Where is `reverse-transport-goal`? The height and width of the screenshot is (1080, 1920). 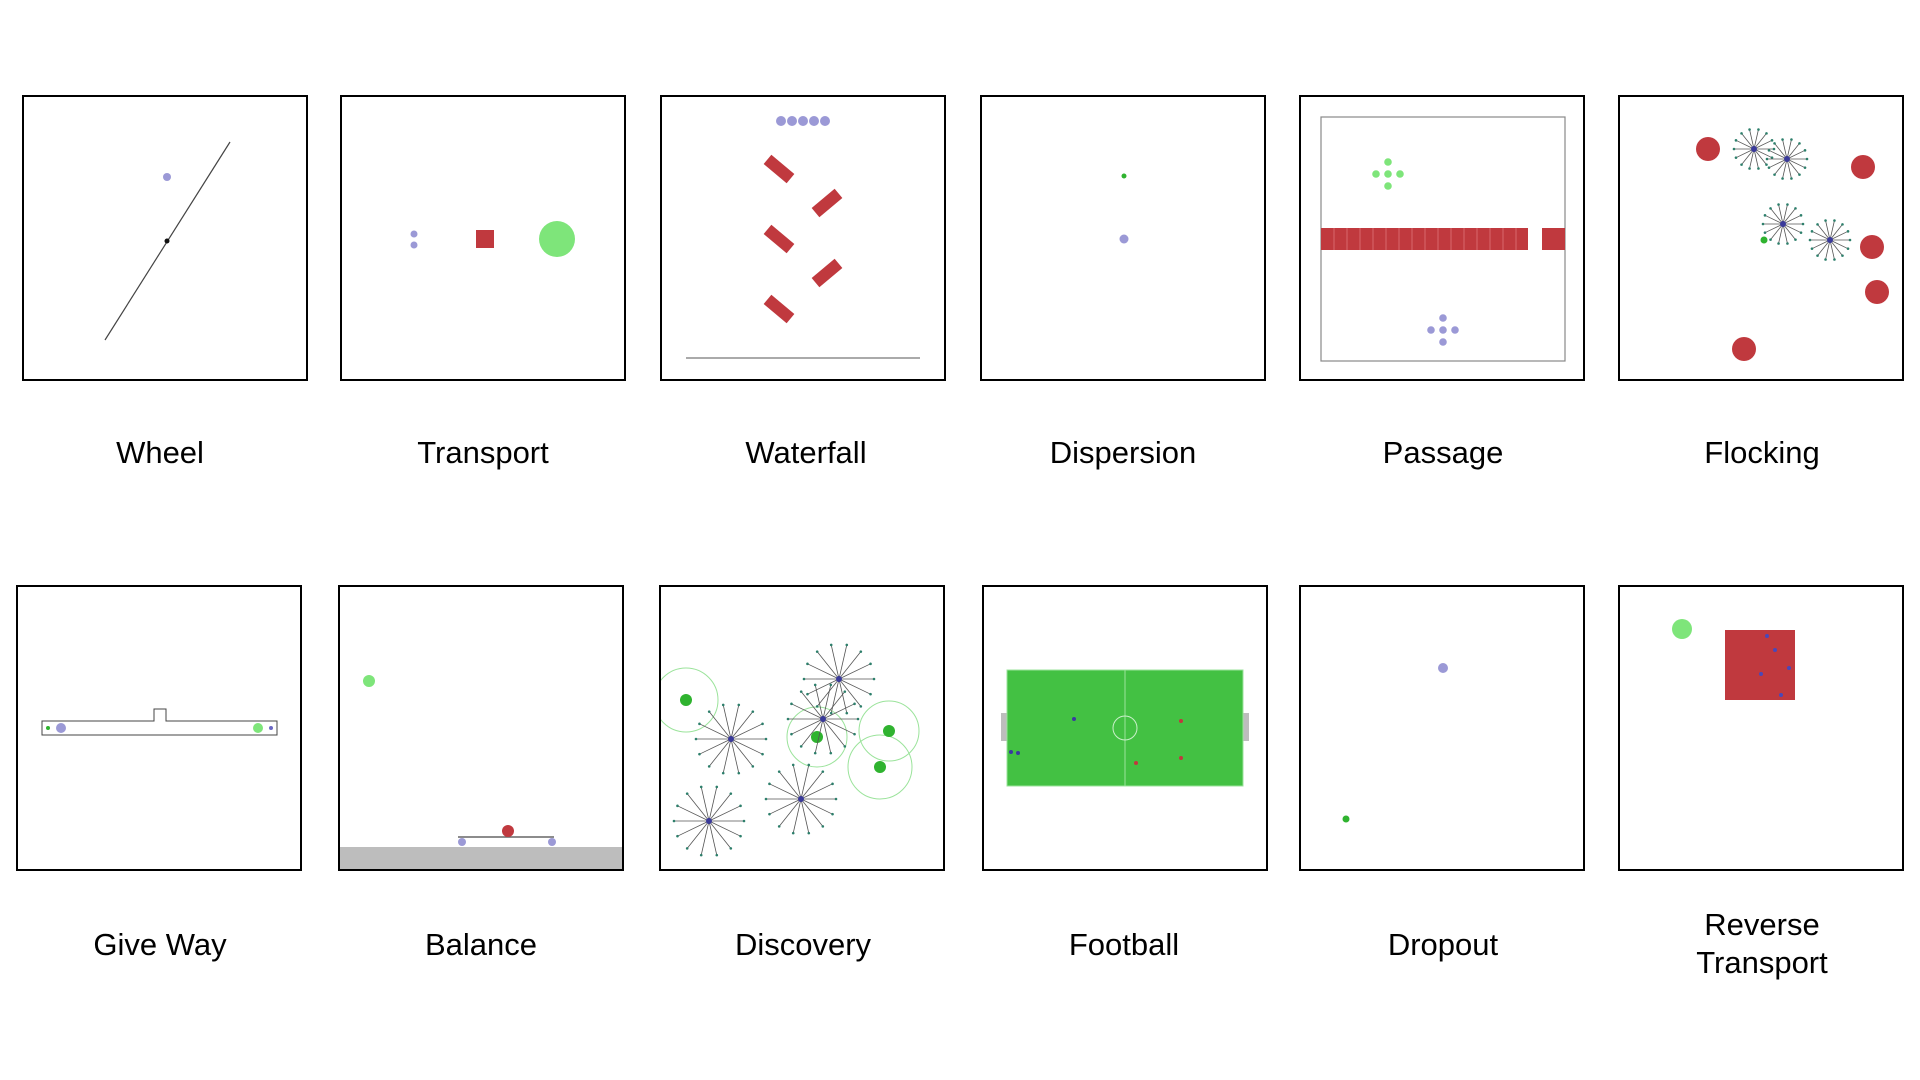 reverse-transport-goal is located at coordinates (1682, 629).